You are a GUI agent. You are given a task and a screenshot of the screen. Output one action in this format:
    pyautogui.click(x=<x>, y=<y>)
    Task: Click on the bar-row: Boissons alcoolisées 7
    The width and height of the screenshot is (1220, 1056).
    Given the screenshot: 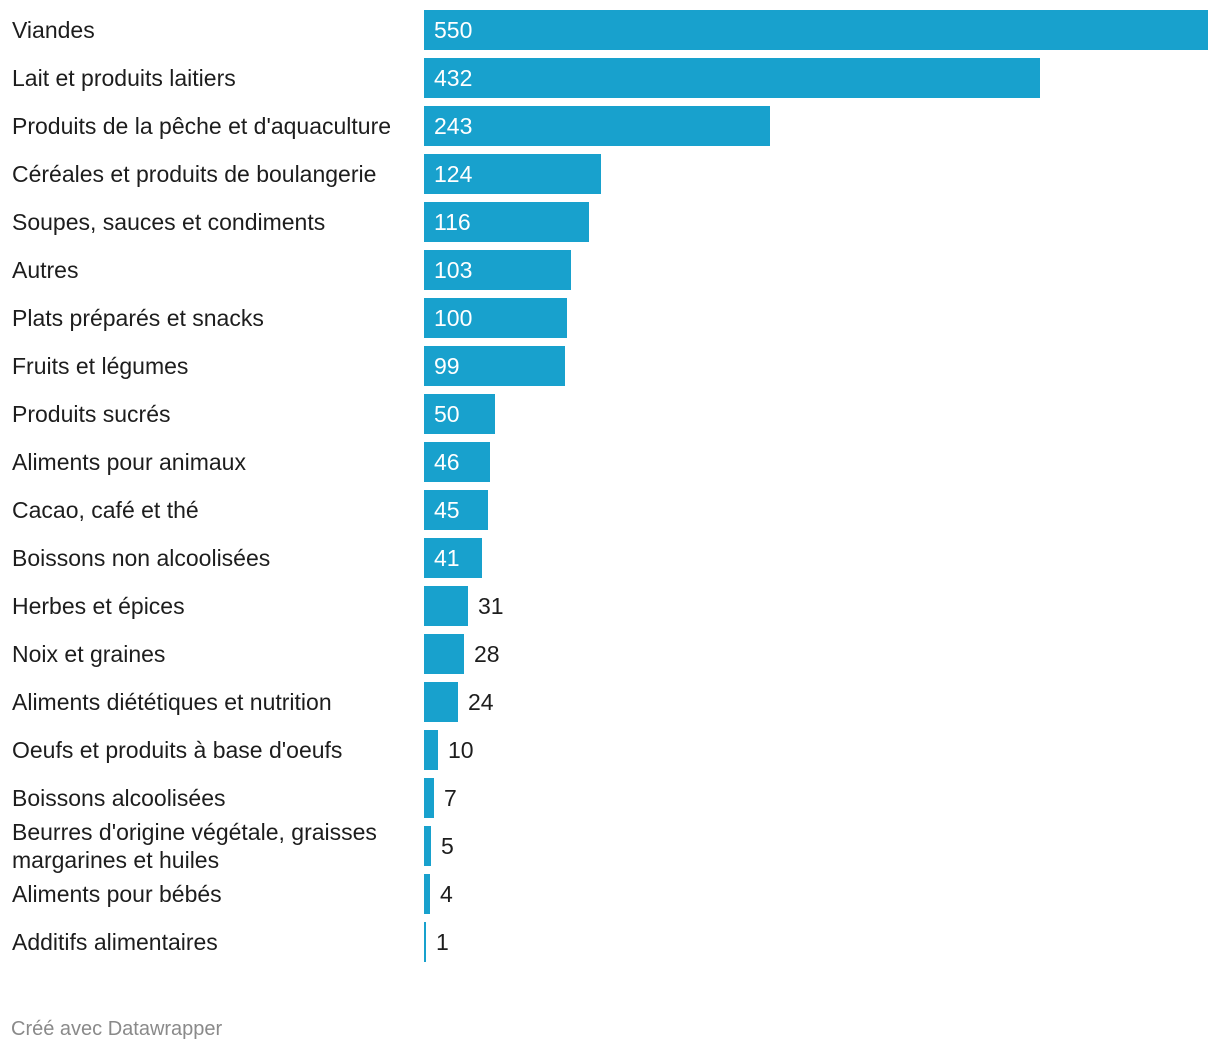 What is the action you would take?
    pyautogui.click(x=610, y=802)
    